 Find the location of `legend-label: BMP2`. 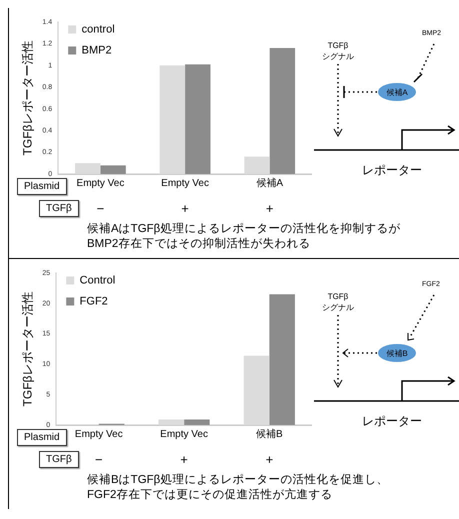

legend-label: BMP2 is located at coordinates (97, 50).